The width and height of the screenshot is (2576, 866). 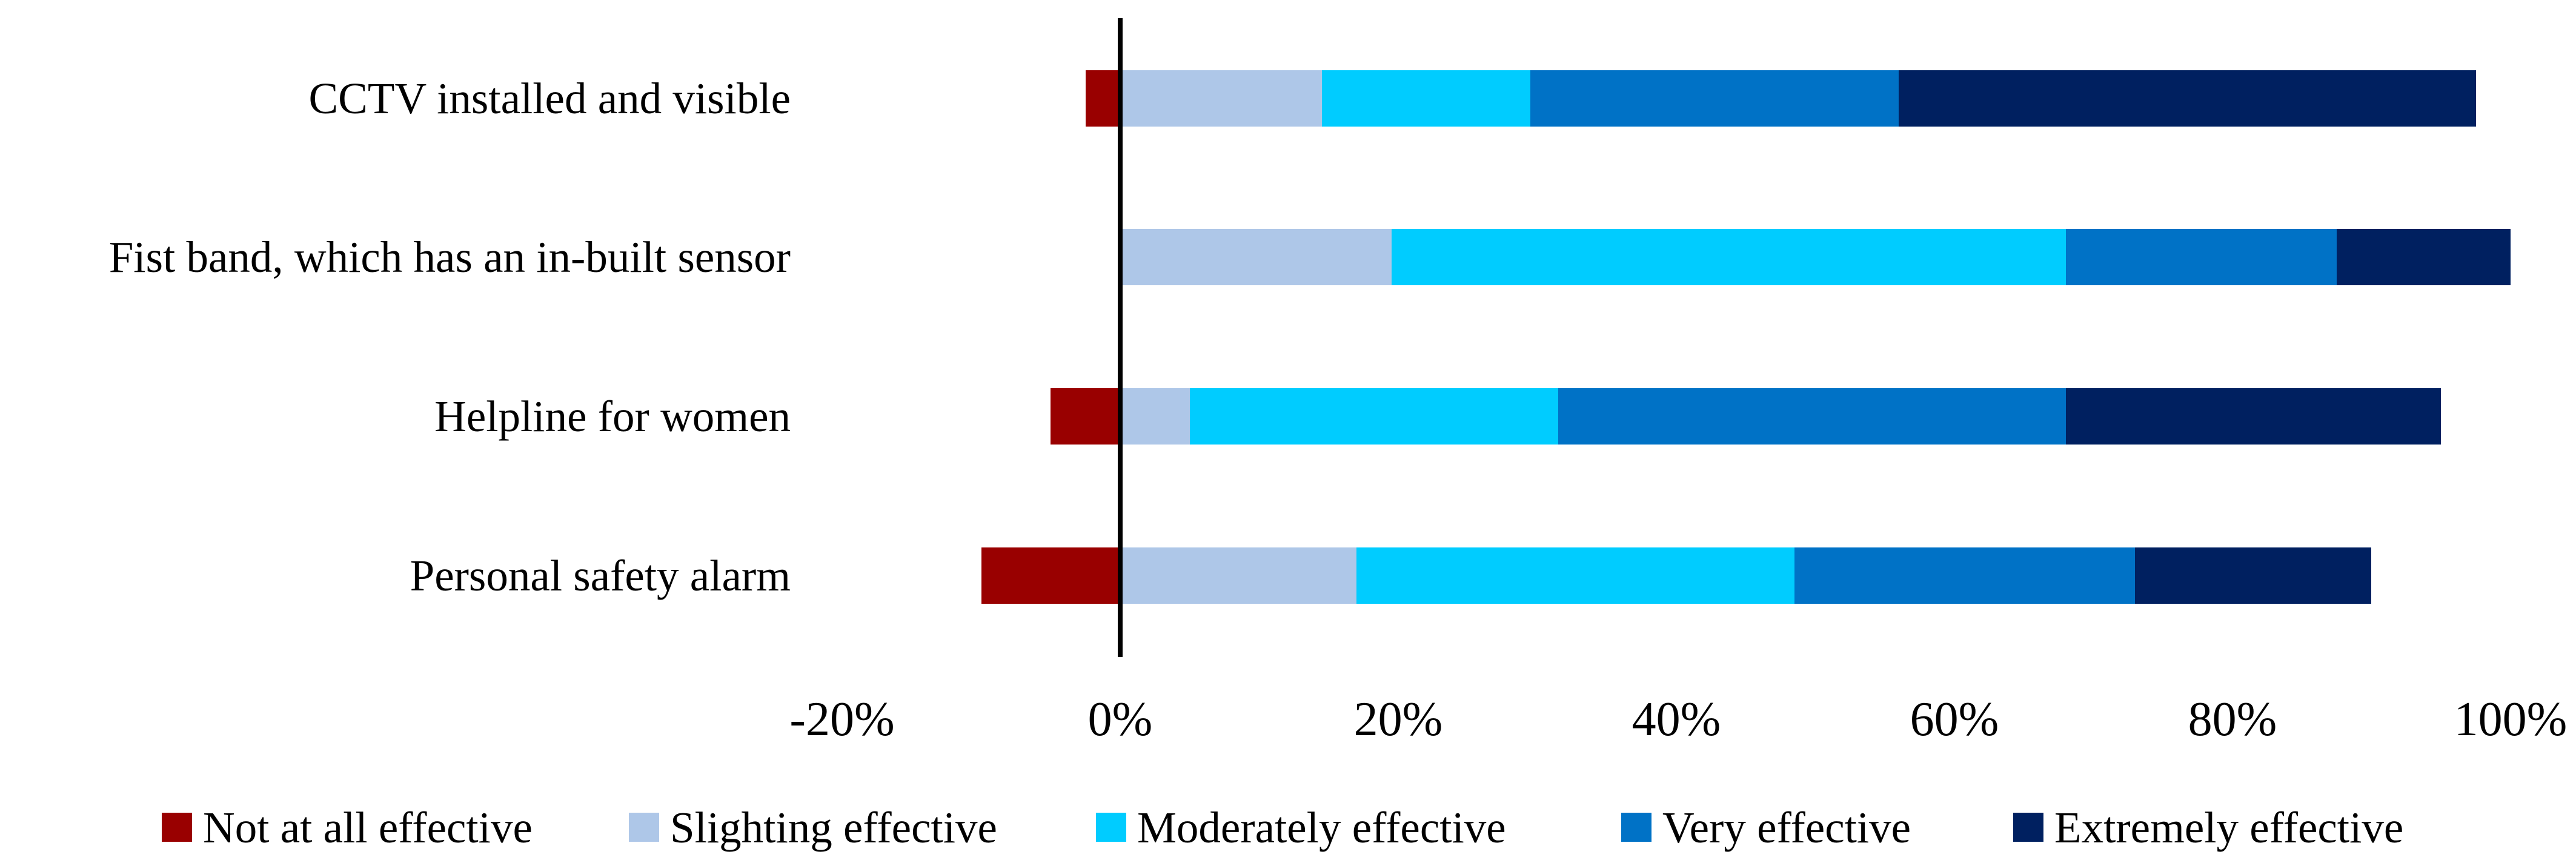 What do you see at coordinates (1398, 719) in the screenshot?
I see `axis-tick-label: 20%` at bounding box center [1398, 719].